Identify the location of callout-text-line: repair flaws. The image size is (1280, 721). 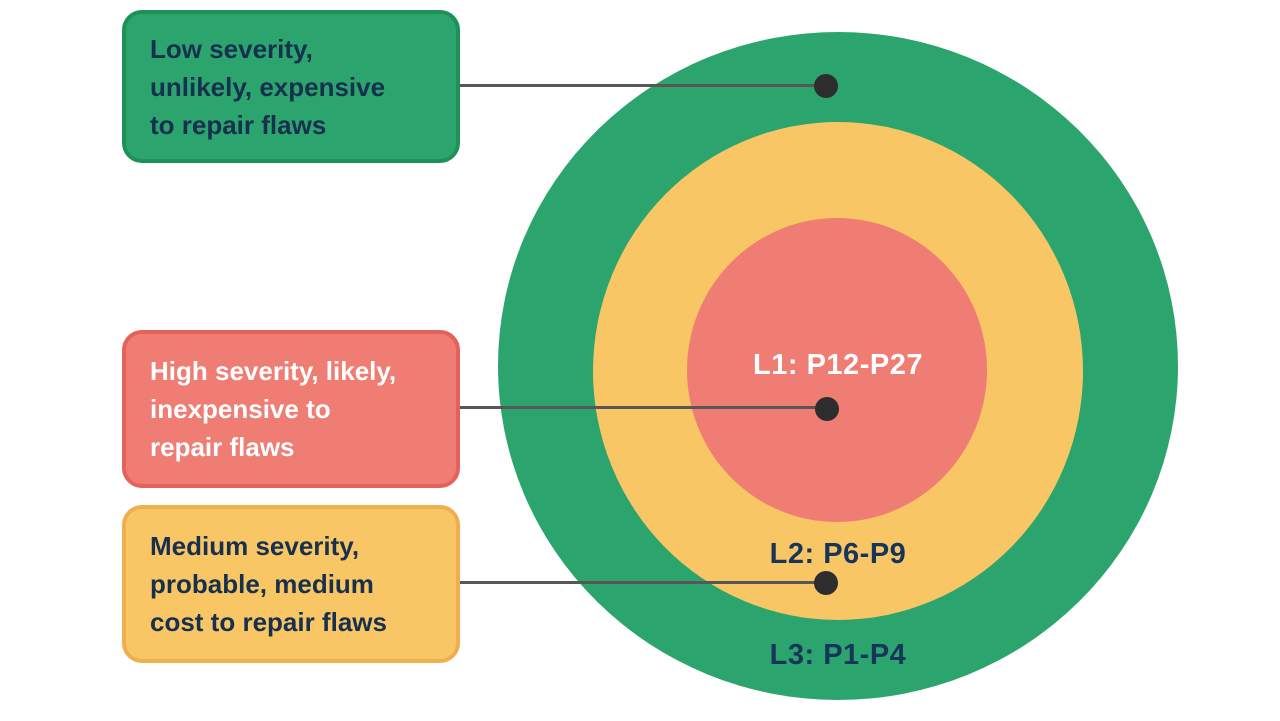
(222, 447).